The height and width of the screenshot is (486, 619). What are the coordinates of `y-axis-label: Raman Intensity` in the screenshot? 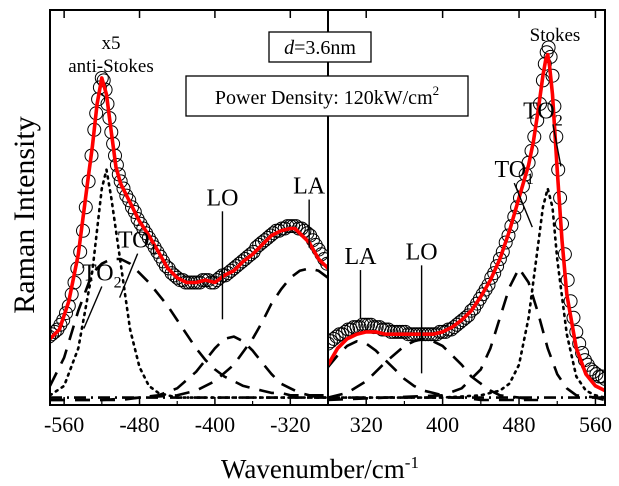 It's located at (24, 214).